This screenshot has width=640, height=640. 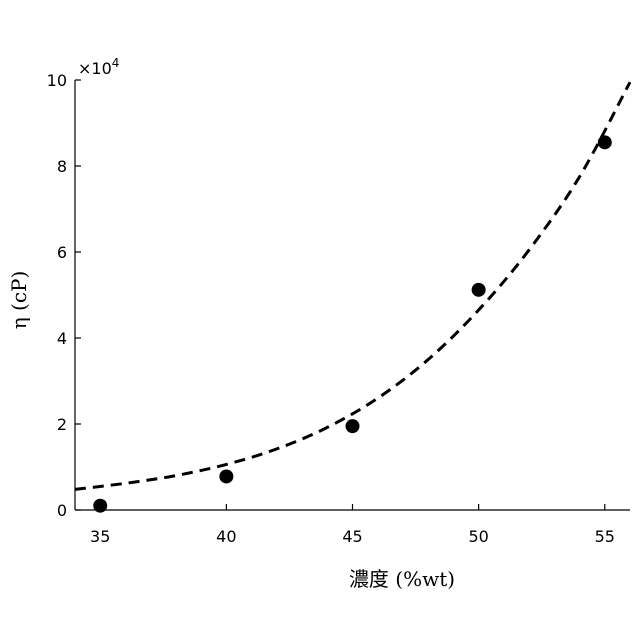 I want to click on x-axis-label: 濃度 (%wt), so click(x=402, y=579).